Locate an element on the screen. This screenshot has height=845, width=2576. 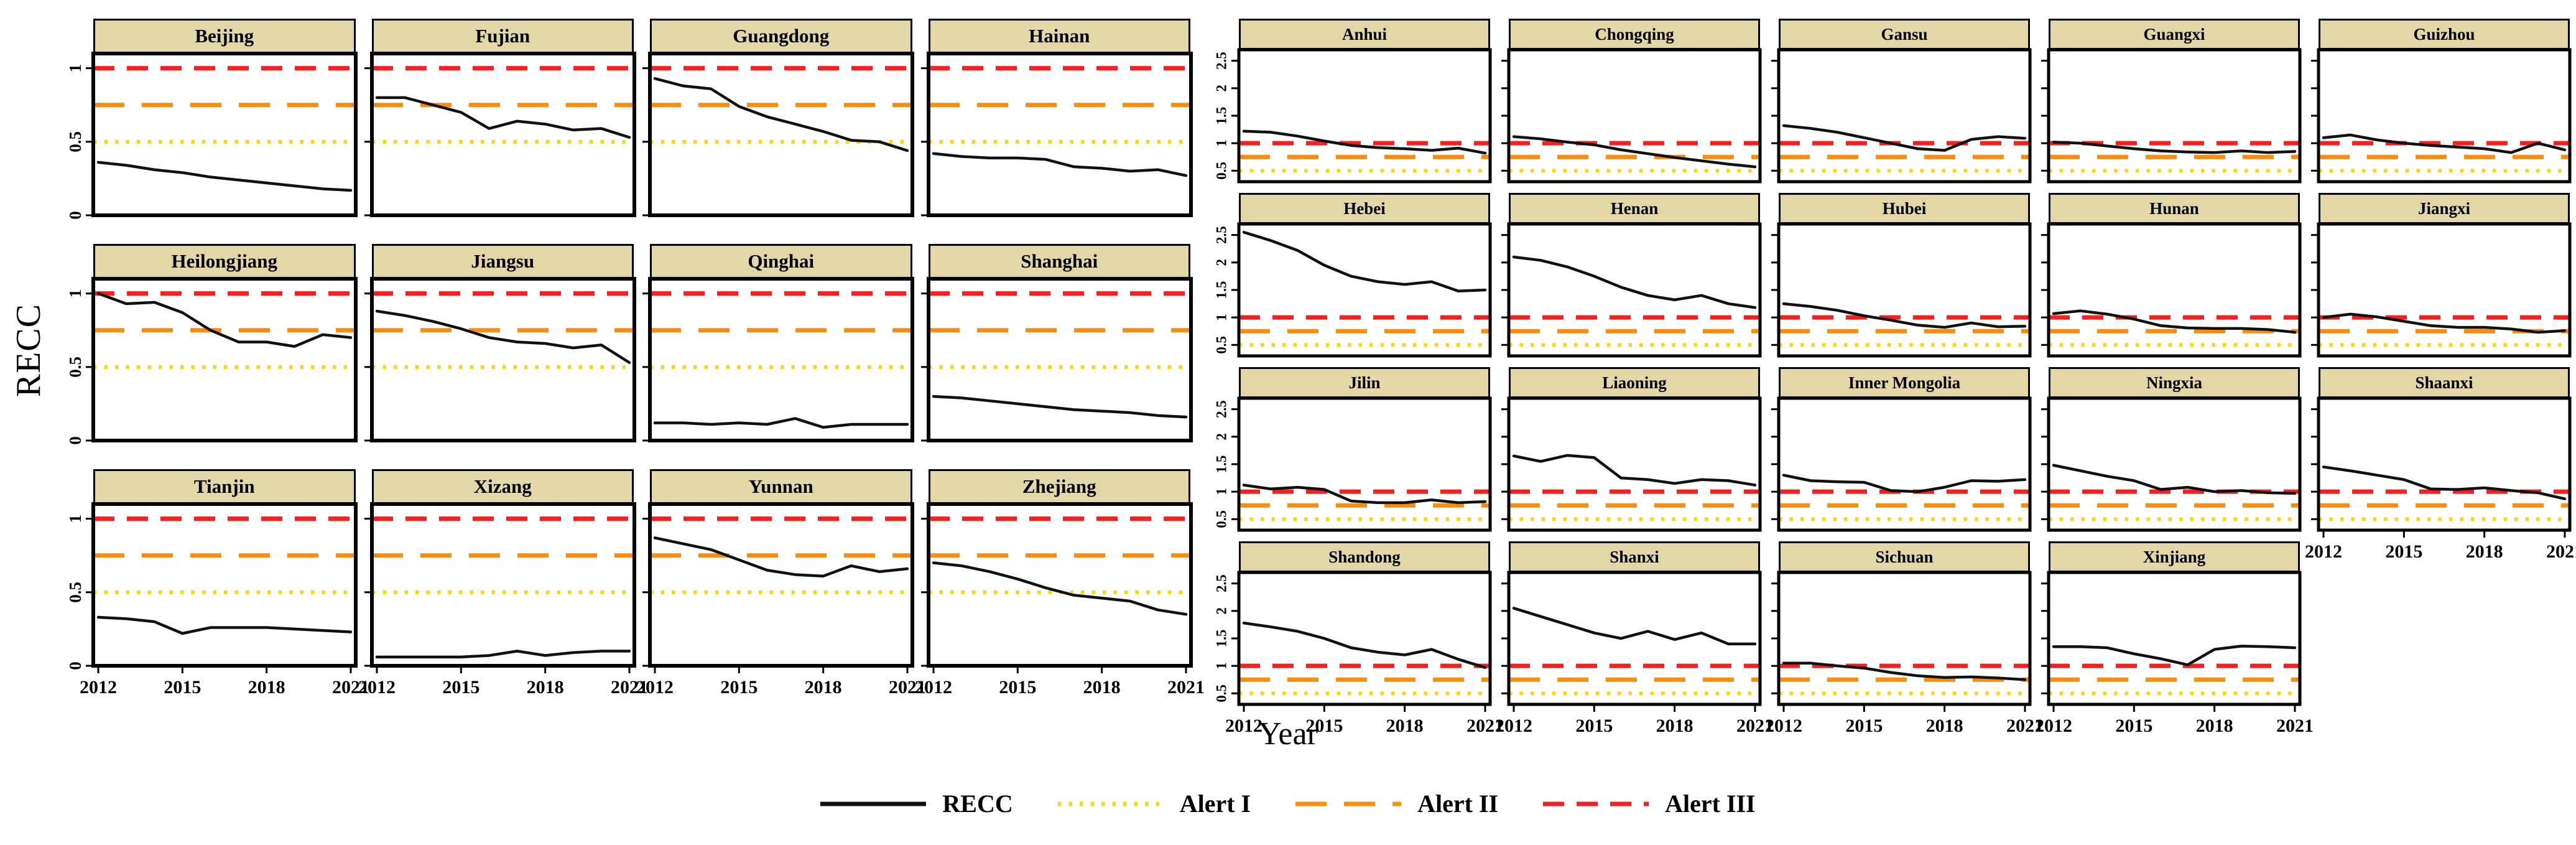
subplot-title: Hunan is located at coordinates (2175, 208).